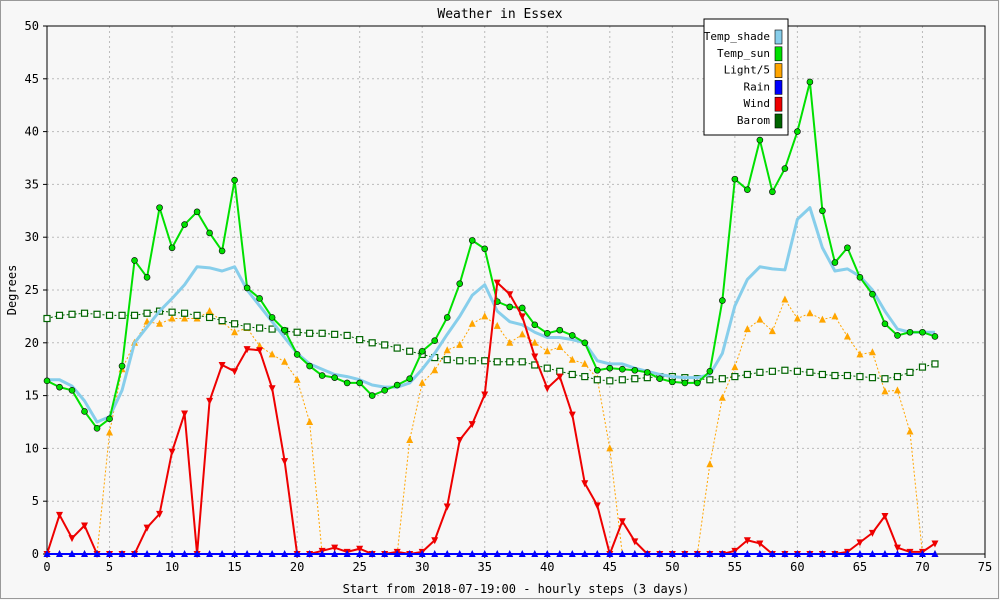 The width and height of the screenshot is (1000, 600). I want to click on y-axis-ticks: 0 5 10 15 20 25 30 35 40 45 50, so click(36, 290).